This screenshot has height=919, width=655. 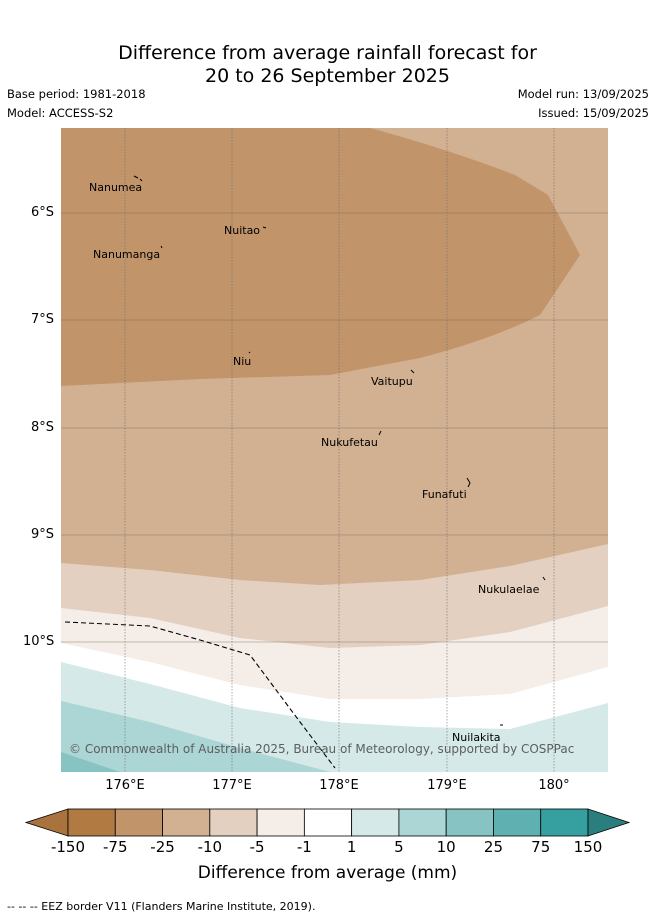 I want to click on colorbar-tick: -1, so click(x=304, y=847).